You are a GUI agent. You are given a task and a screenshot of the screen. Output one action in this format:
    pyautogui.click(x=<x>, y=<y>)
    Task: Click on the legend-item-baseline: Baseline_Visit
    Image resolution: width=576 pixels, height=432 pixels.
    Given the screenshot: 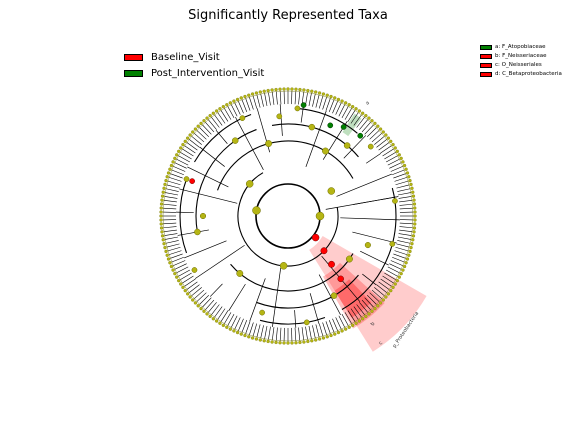 What is the action you would take?
    pyautogui.click(x=172, y=57)
    